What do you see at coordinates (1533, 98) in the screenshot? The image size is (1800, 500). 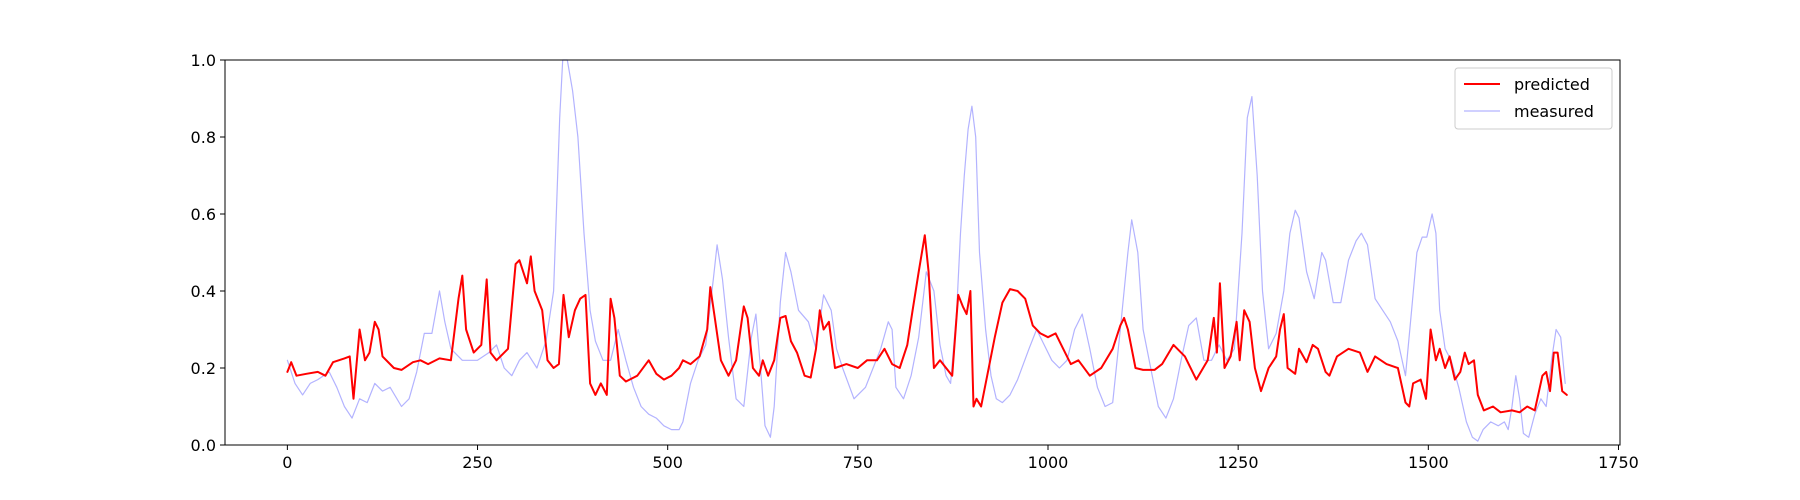 I see `legend: predicted measured` at bounding box center [1533, 98].